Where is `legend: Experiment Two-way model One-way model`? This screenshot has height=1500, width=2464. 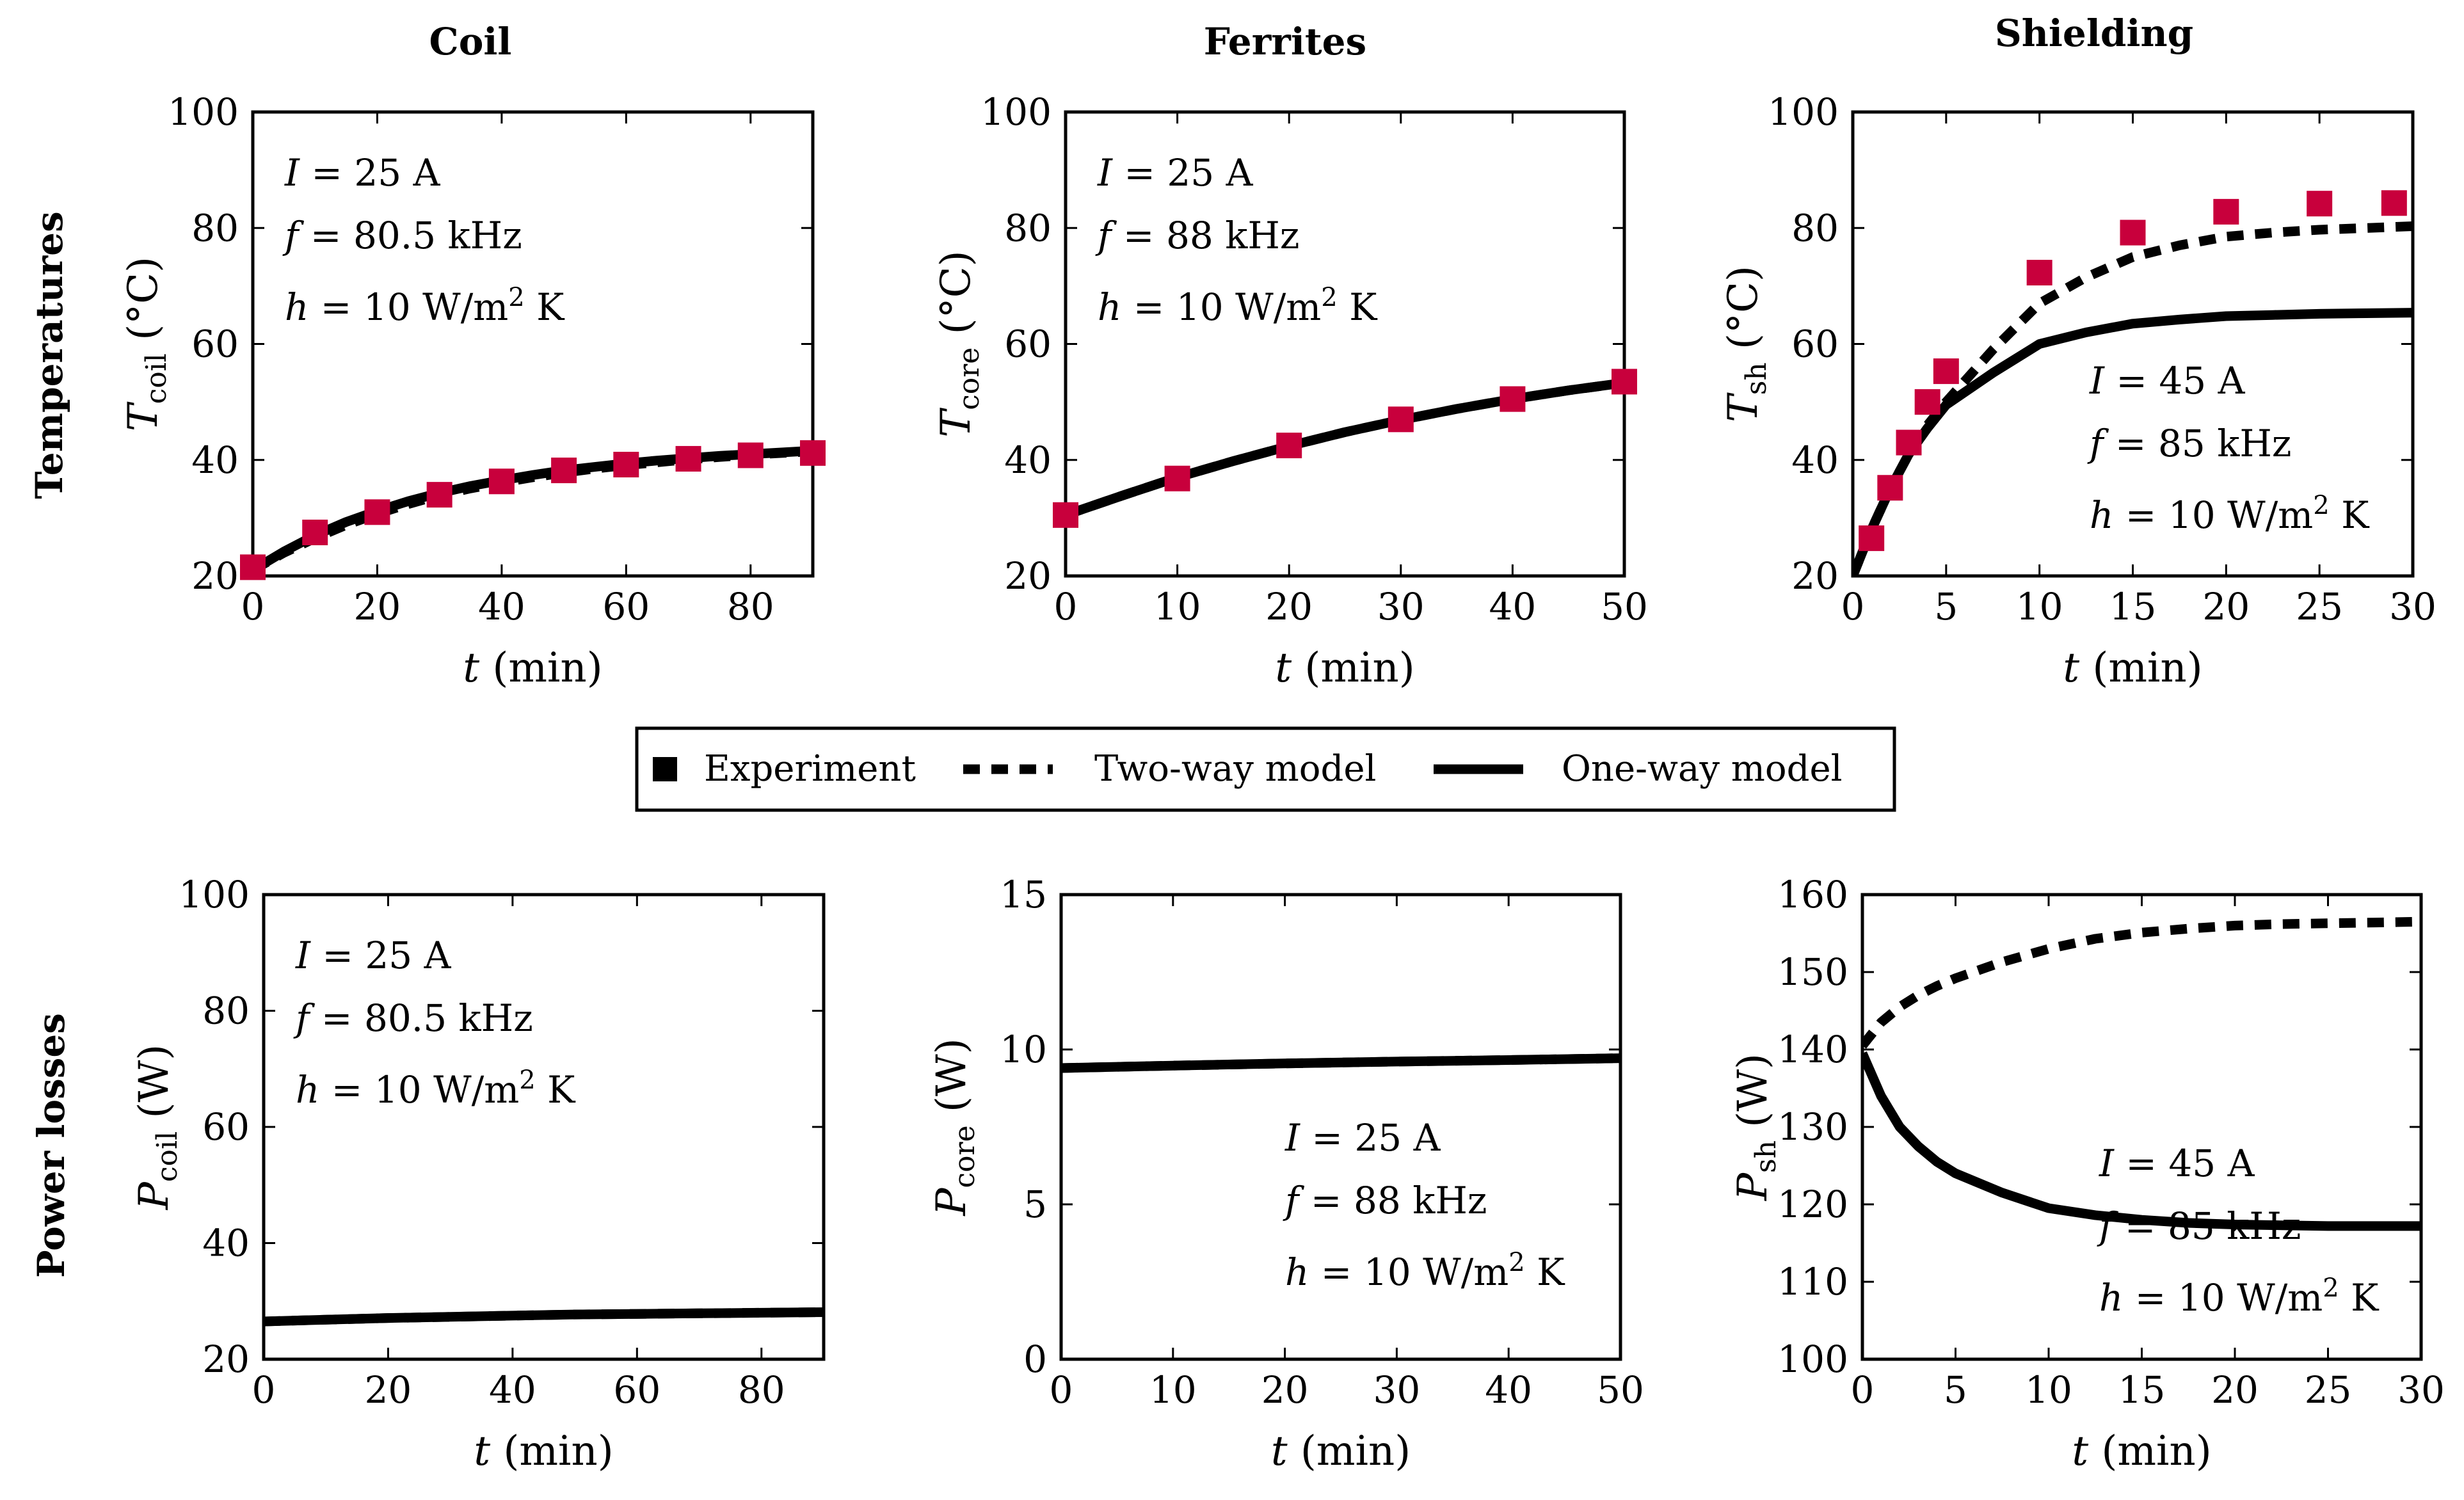 legend: Experiment Two-way model One-way model is located at coordinates (1265, 769).